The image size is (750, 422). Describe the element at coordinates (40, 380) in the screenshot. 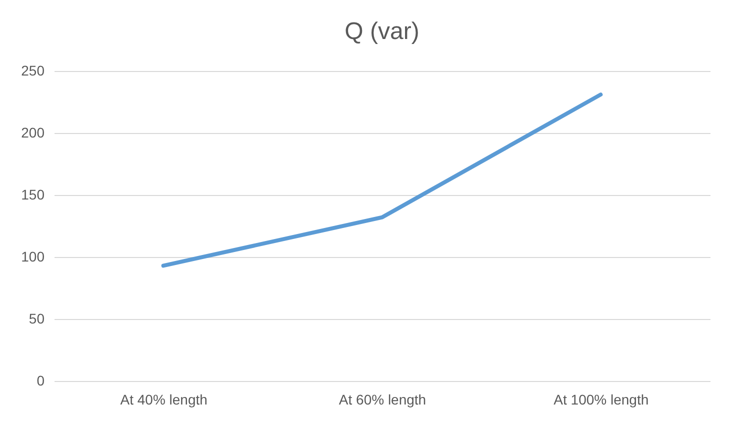

I see `y-tick-label: 0` at that location.